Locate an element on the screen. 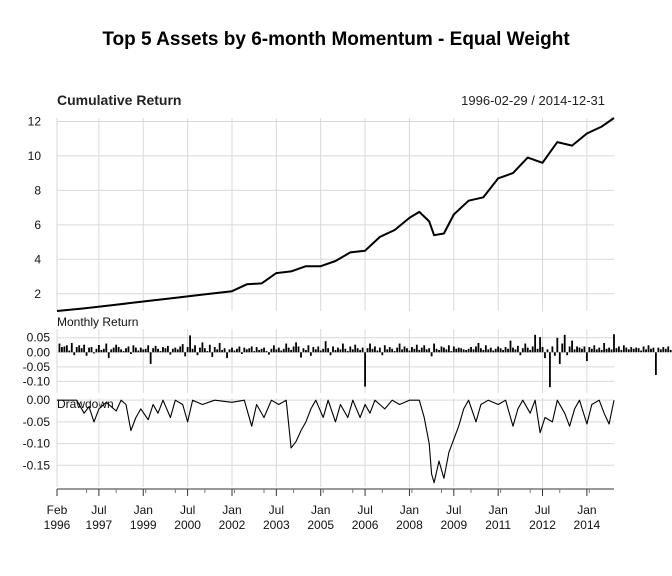 The image size is (672, 576). y-tick-label: -0.10 is located at coordinates (37, 444).